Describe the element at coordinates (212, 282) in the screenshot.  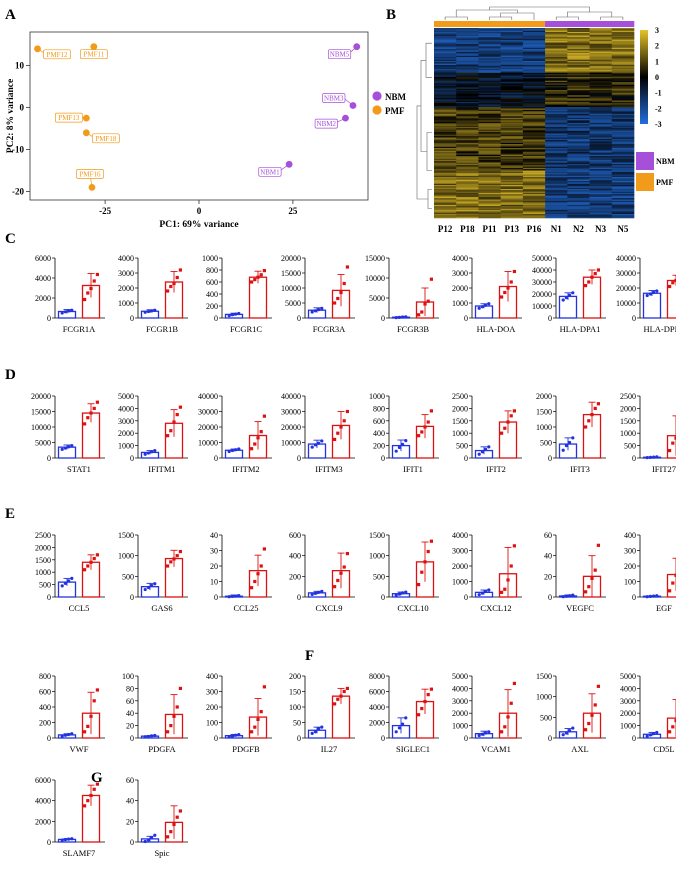
I see `y-tick-label: 600` at that location.